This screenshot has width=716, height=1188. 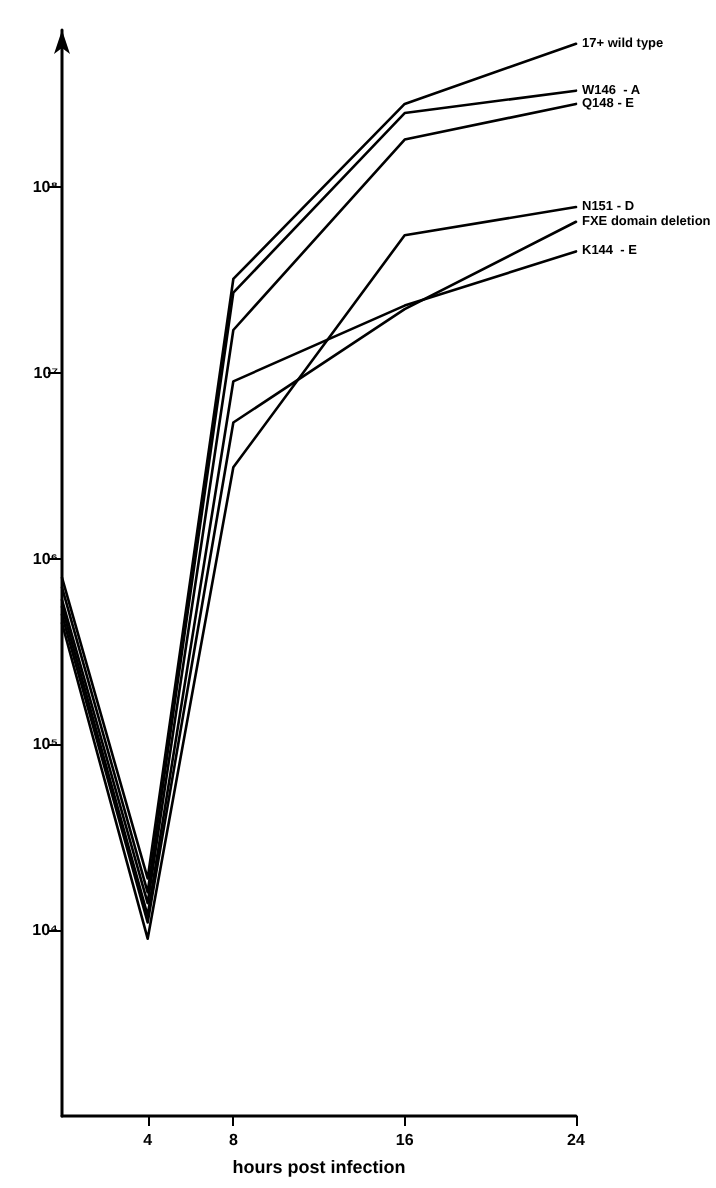 What do you see at coordinates (405, 1140) in the screenshot?
I see `x-tick-label: 16` at bounding box center [405, 1140].